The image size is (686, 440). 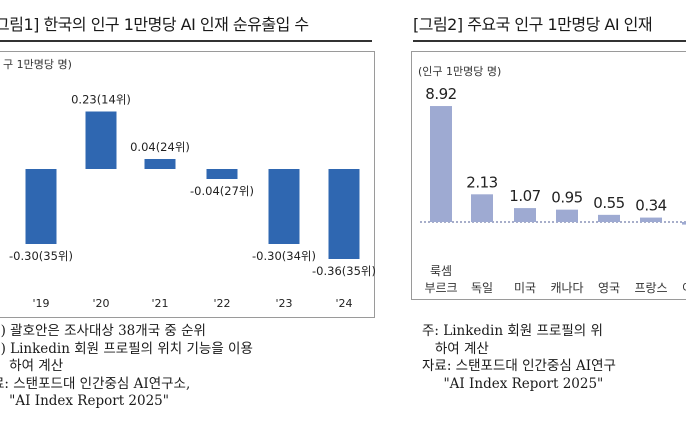 What do you see at coordinates (525, 288) in the screenshot?
I see `x-tick-2: 미국` at bounding box center [525, 288].